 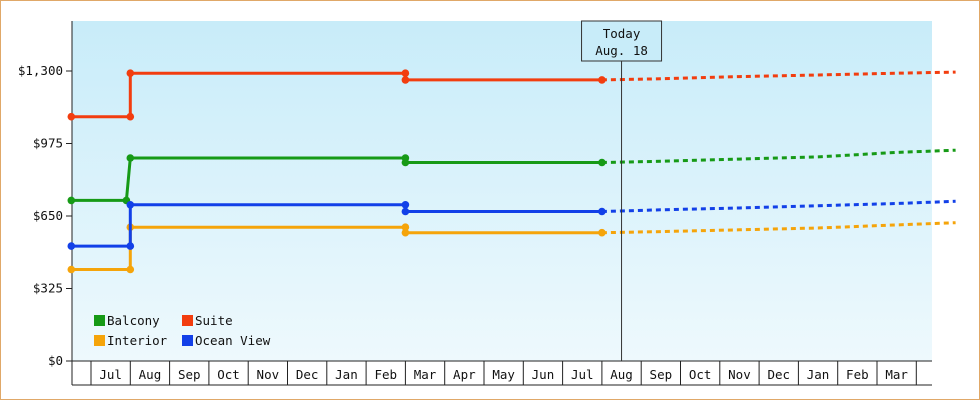 What do you see at coordinates (543, 374) in the screenshot?
I see `x-tick-label: Jun` at bounding box center [543, 374].